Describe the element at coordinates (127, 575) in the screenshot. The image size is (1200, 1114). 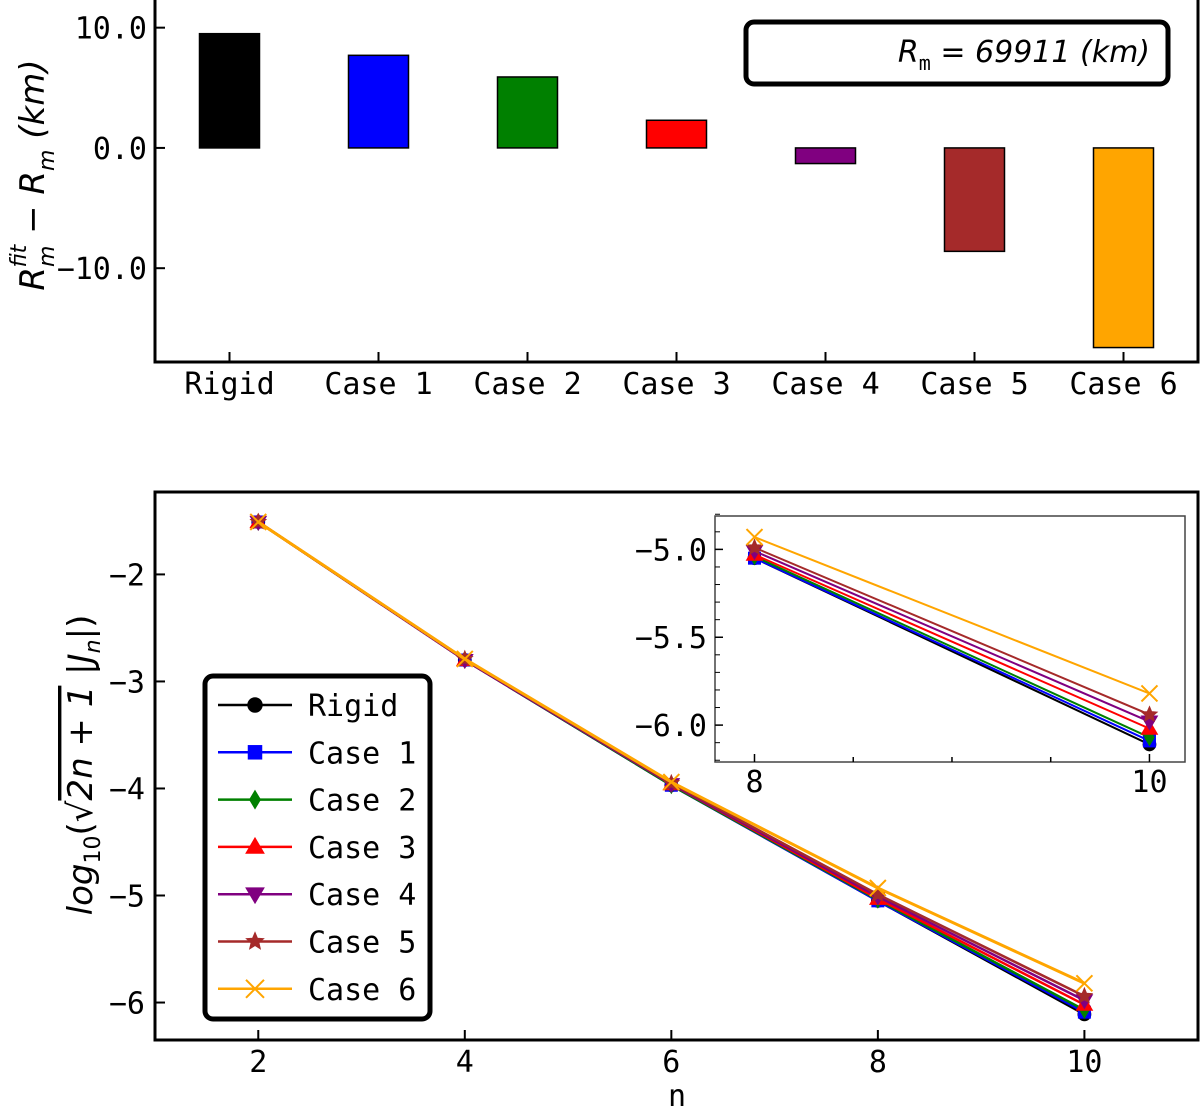
I see `y-tick-label: −2` at that location.